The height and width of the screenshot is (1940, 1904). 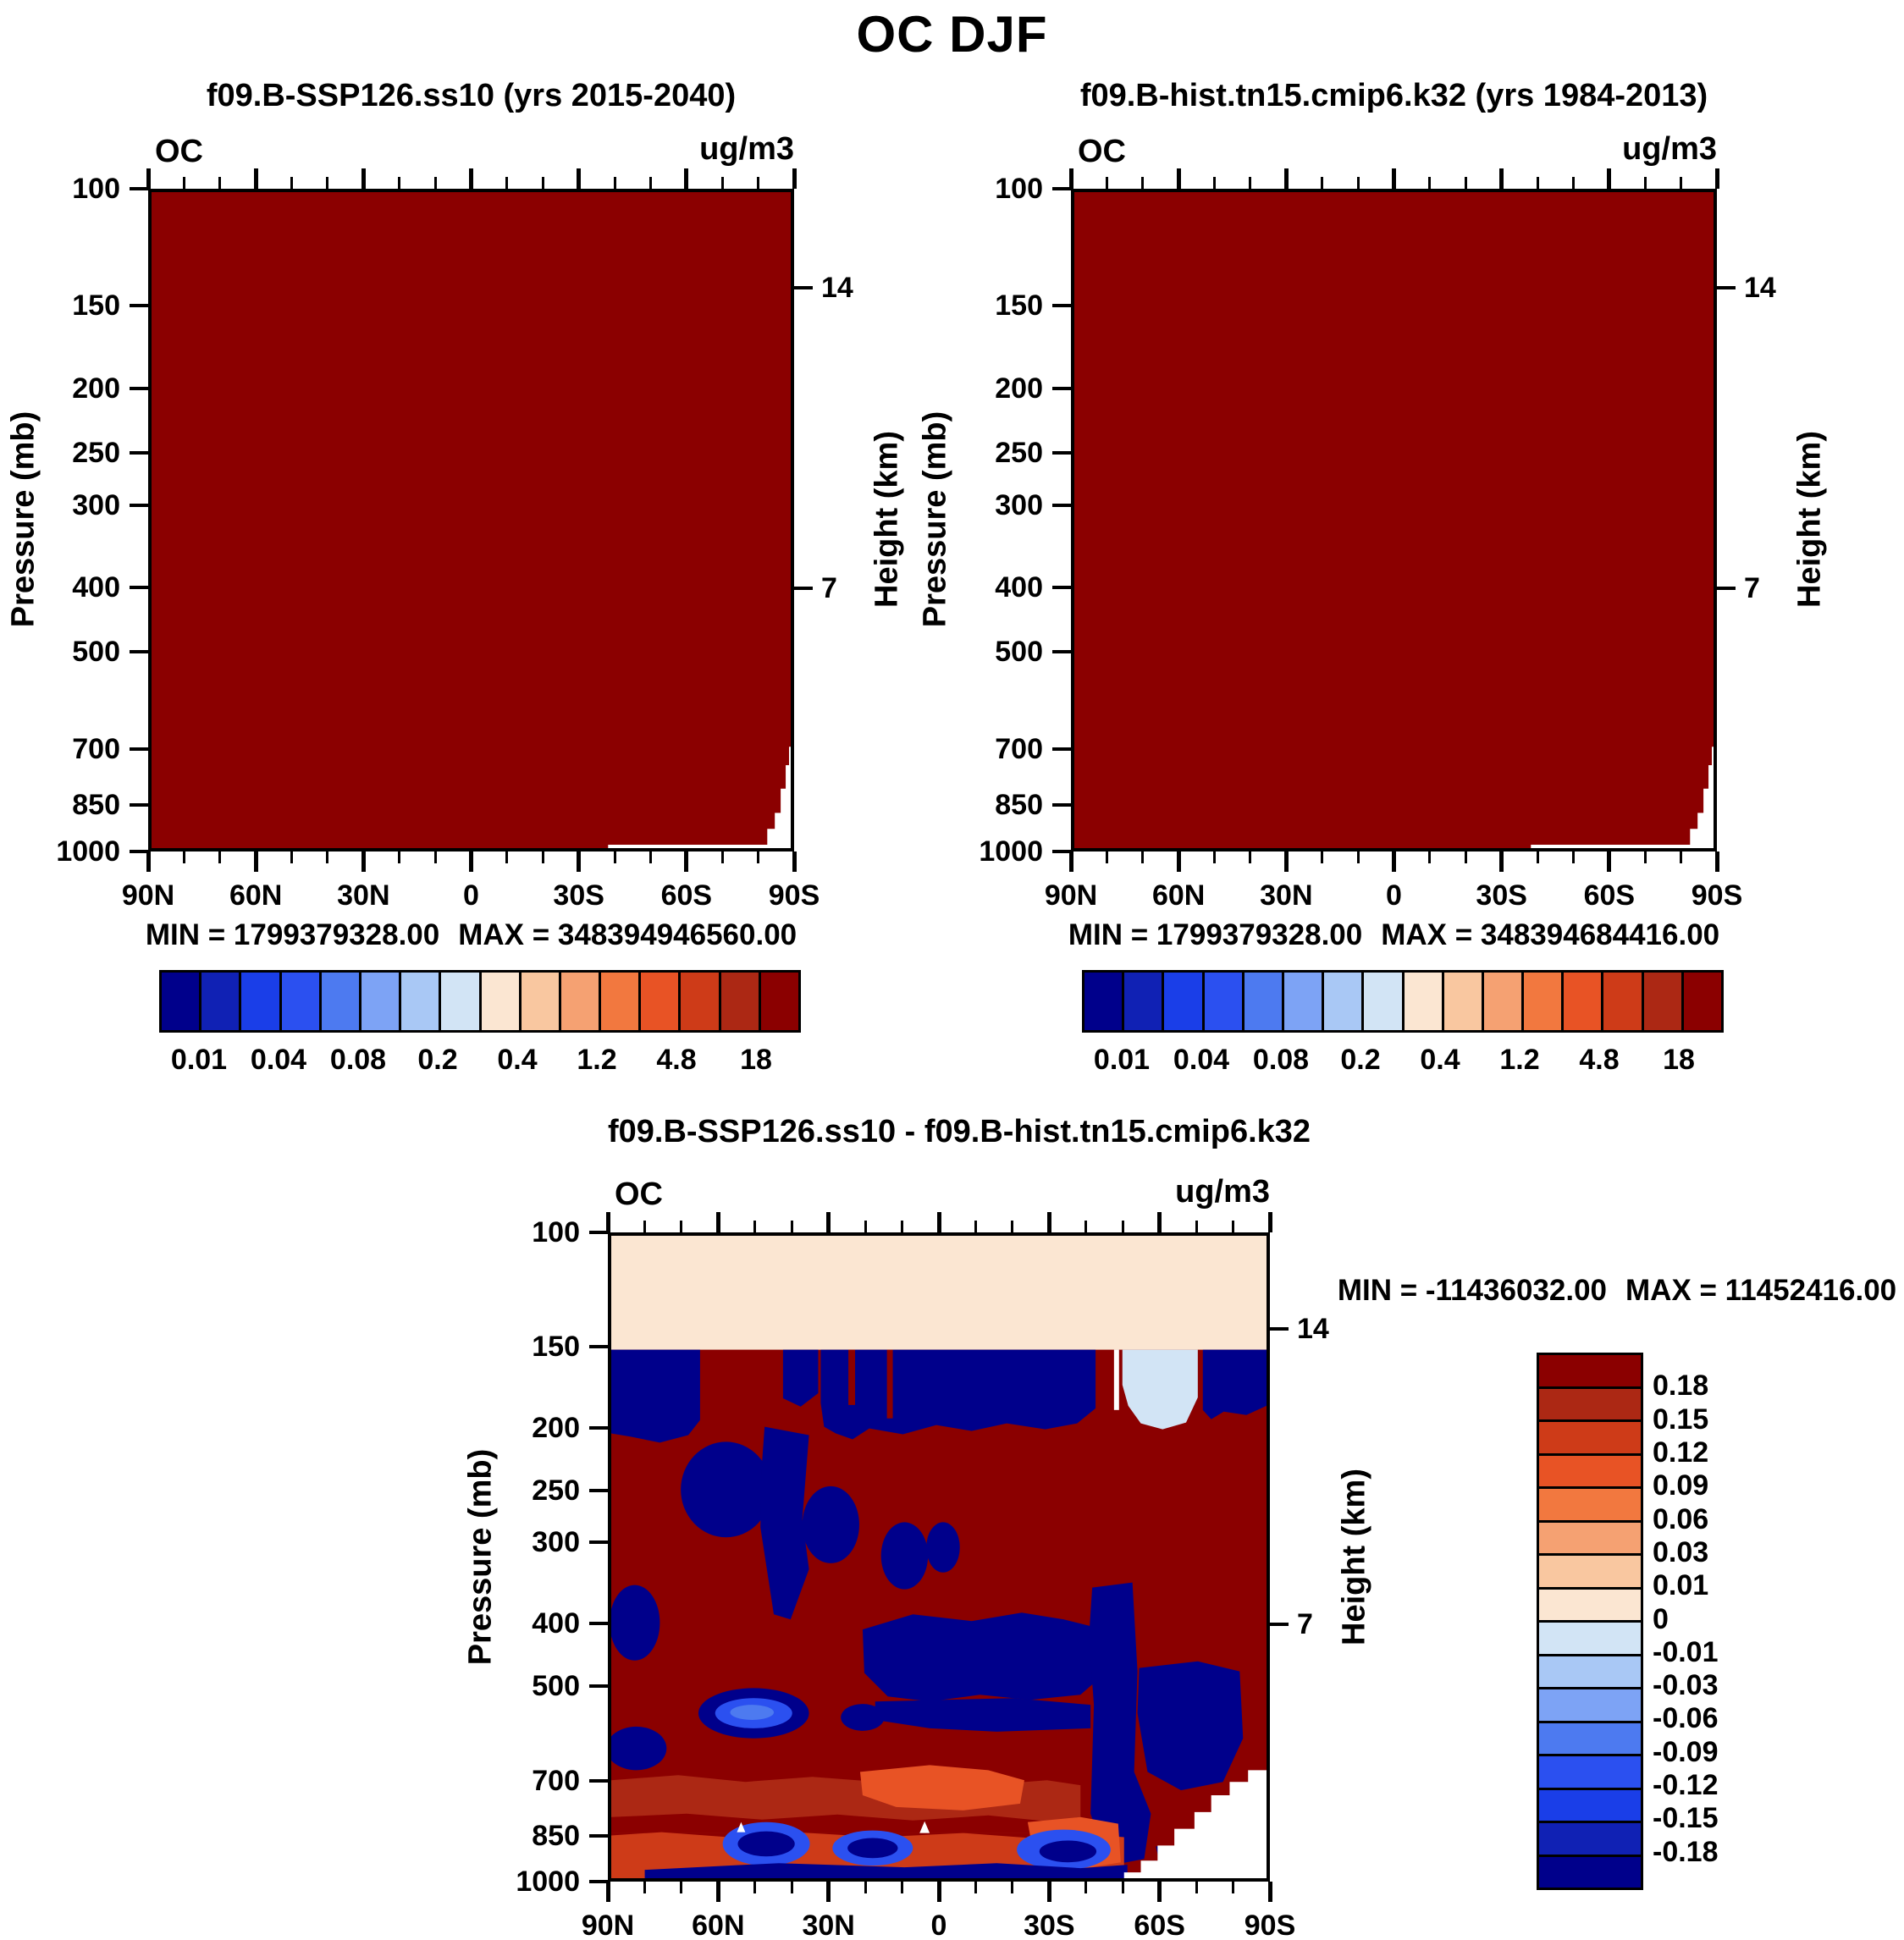 I want to click on panel-right-units-label: ug/m3, so click(x=1670, y=149).